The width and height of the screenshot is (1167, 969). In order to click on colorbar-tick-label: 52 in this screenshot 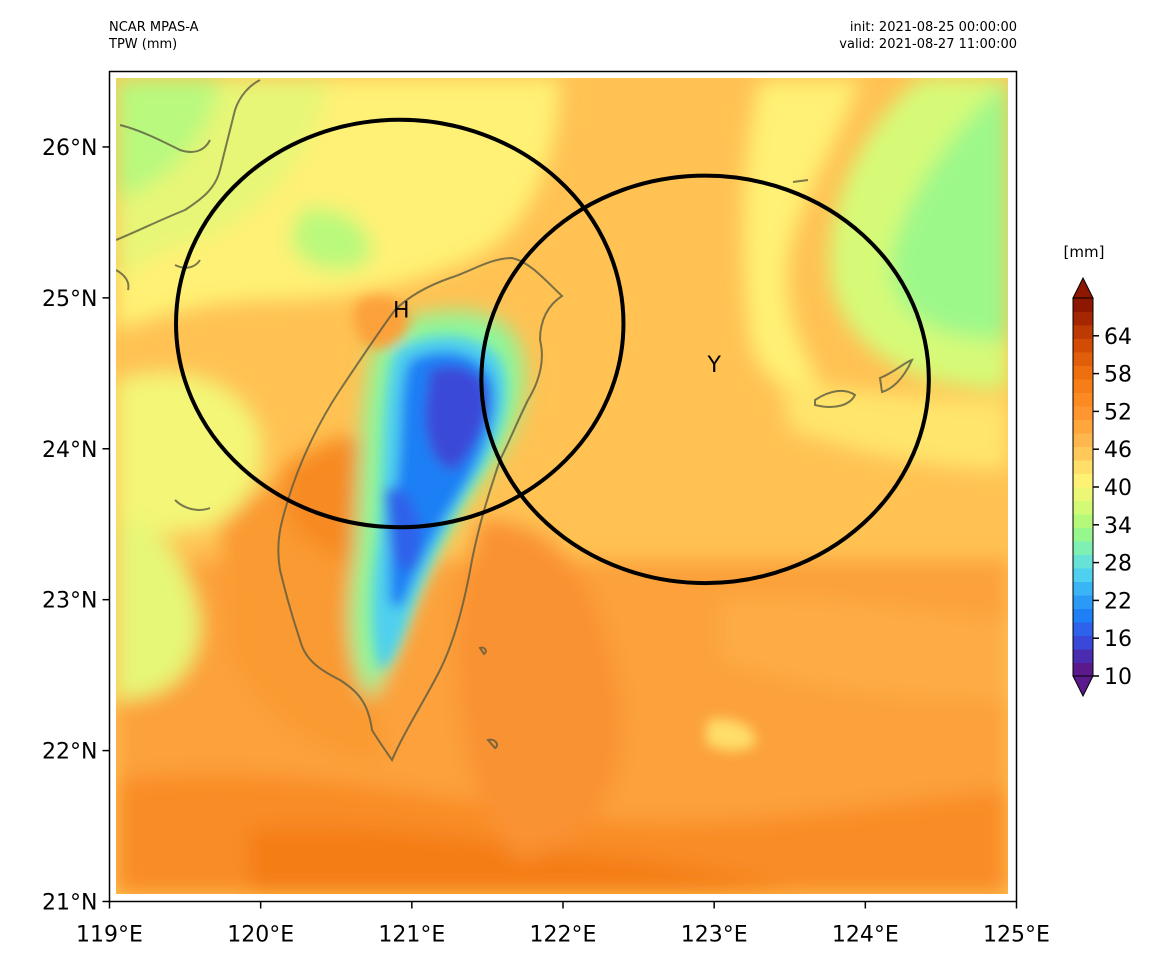, I will do `click(1118, 412)`.